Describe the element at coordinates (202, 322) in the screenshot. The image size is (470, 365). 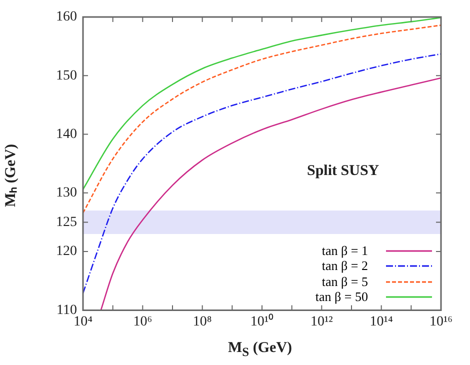
I see `x-tick-label: 10⁸` at that location.